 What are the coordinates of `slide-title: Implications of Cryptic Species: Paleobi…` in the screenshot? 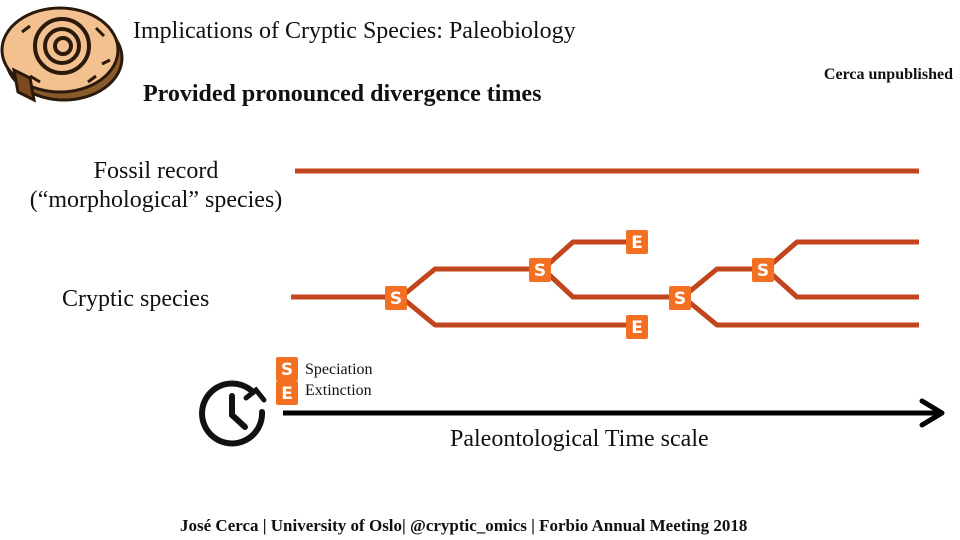 It's located at (354, 31).